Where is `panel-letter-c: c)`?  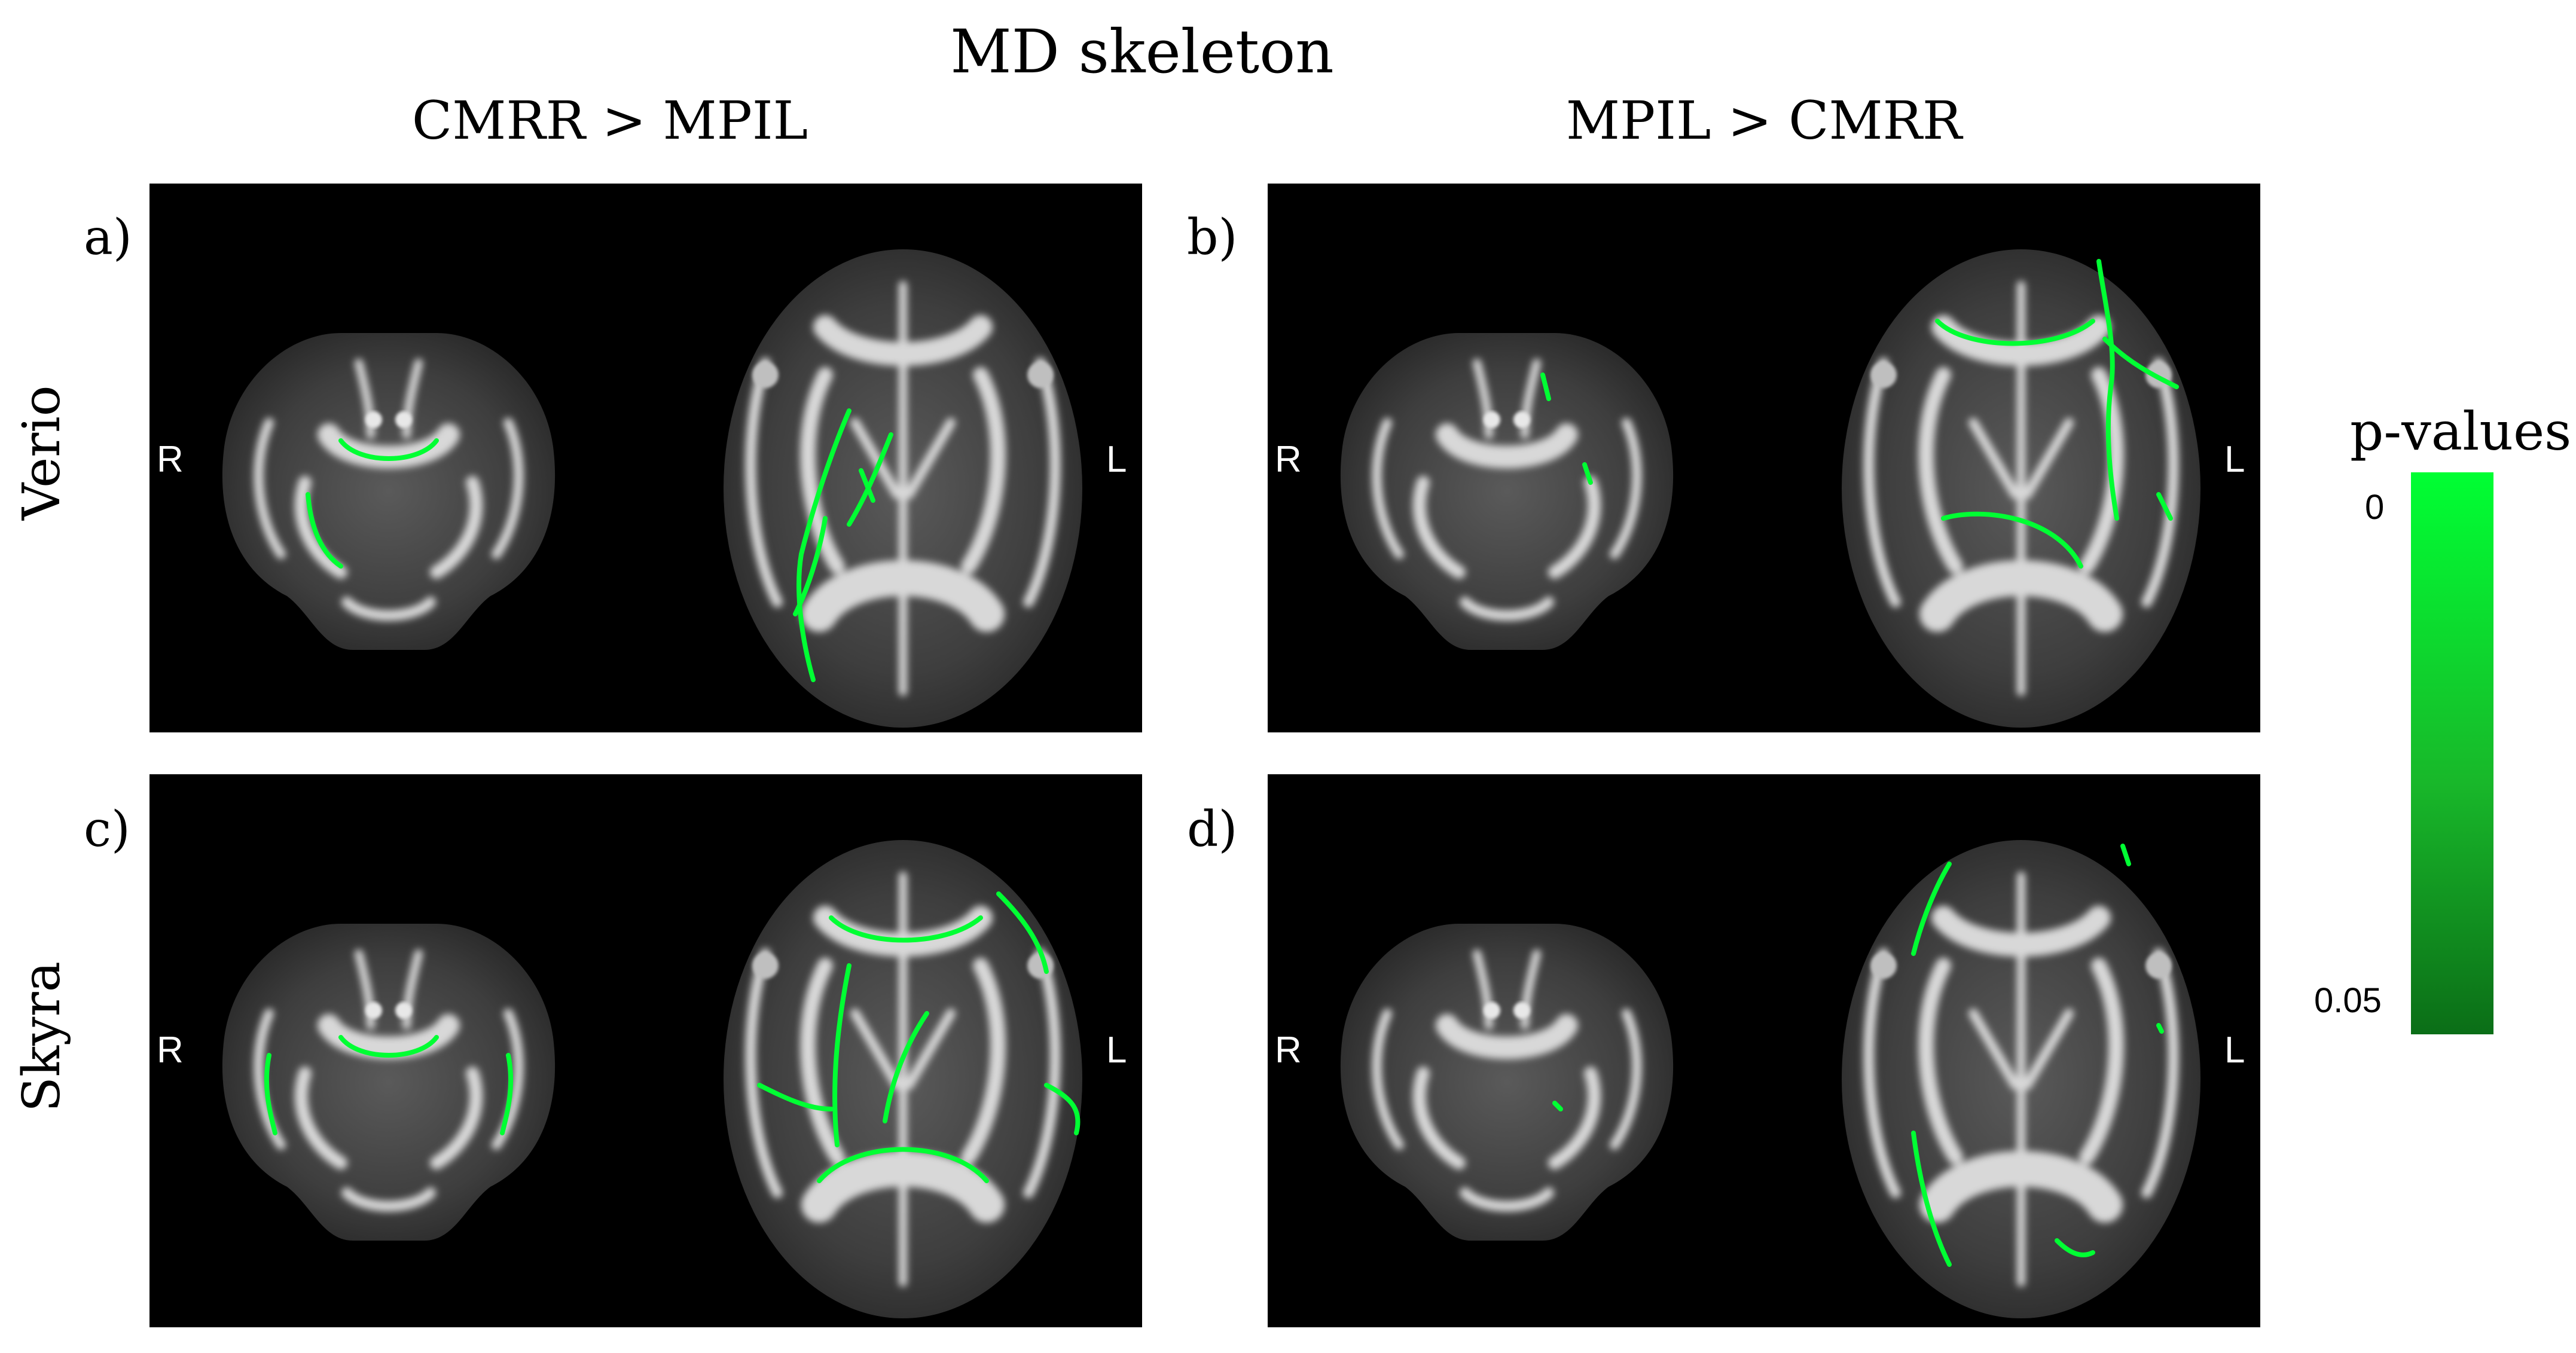
panel-letter-c: c) is located at coordinates (107, 829).